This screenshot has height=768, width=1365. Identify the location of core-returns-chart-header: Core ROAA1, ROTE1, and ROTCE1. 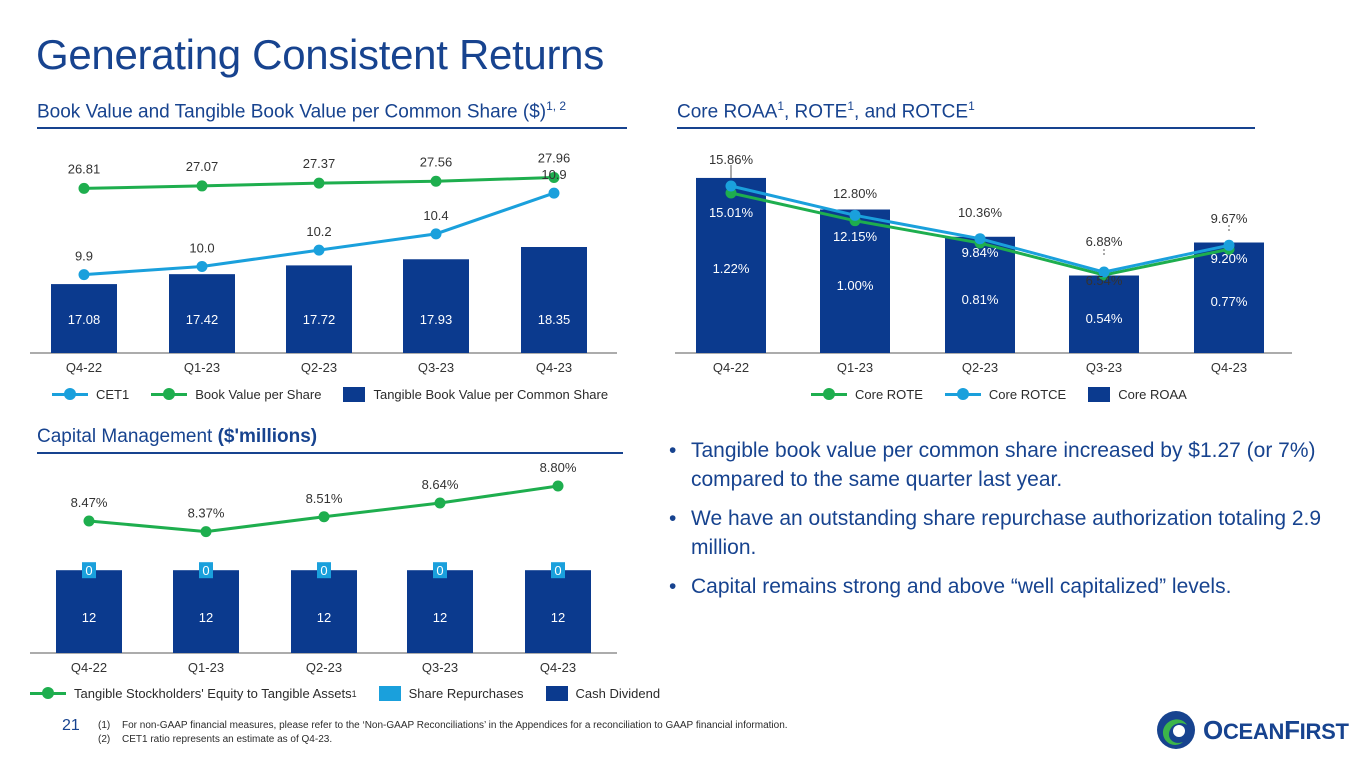
(966, 114).